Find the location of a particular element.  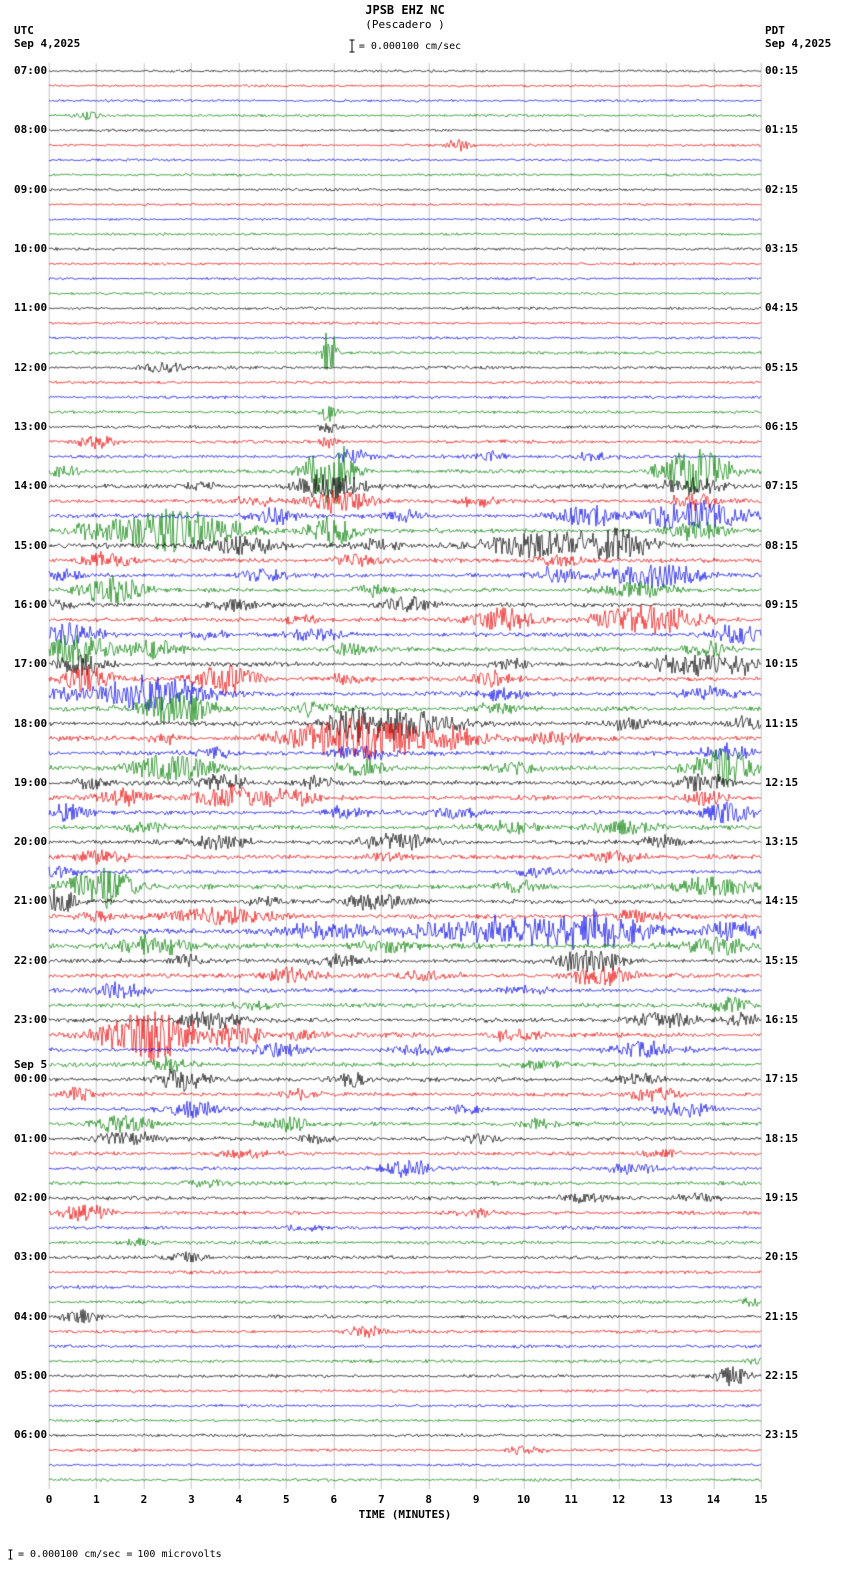

tick-label: 10 is located at coordinates (524, 1499).